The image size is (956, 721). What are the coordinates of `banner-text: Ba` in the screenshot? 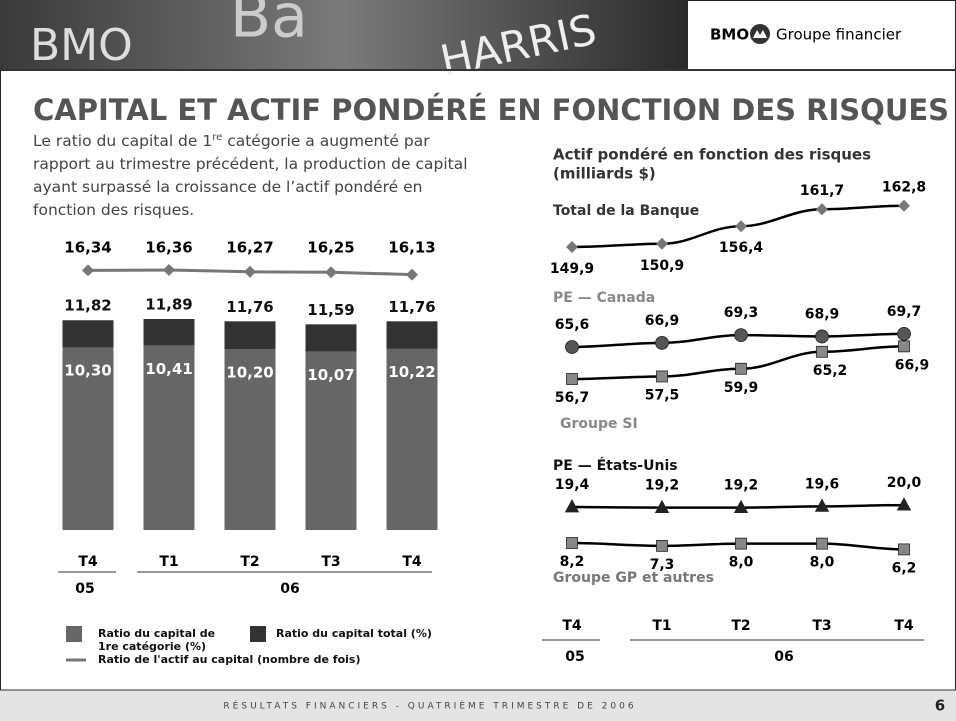 It's located at (269, 26).